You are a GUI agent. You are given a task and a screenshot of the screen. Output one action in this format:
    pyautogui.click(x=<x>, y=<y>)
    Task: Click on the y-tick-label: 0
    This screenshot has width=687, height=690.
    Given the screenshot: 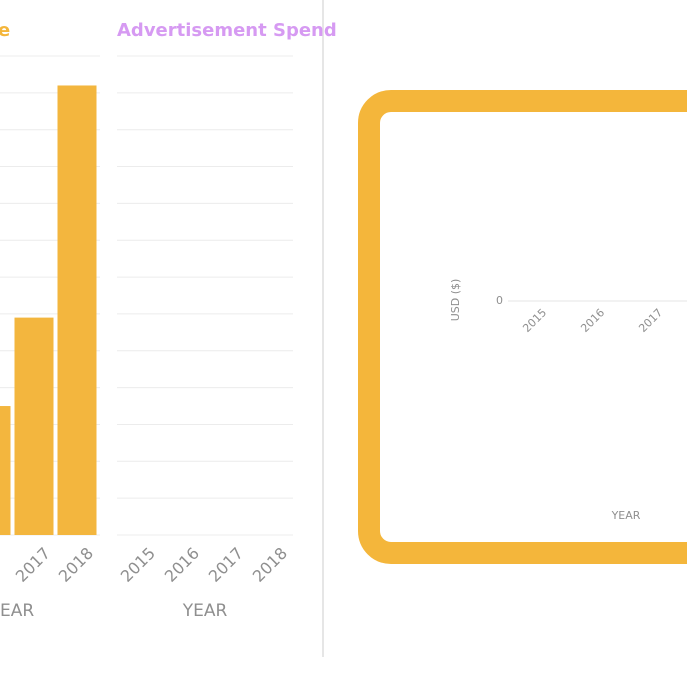 What is the action you would take?
    pyautogui.click(x=499, y=300)
    